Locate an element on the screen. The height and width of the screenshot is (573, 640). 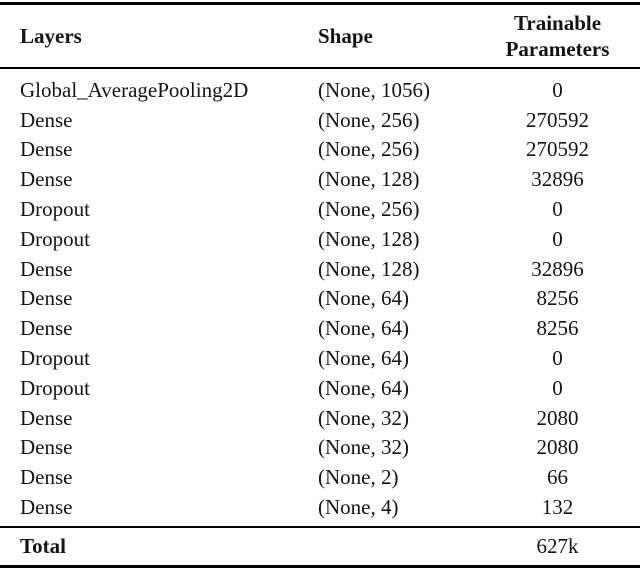
layer-name-cell: Global_AveragePooling2D is located at coordinates (134, 89).